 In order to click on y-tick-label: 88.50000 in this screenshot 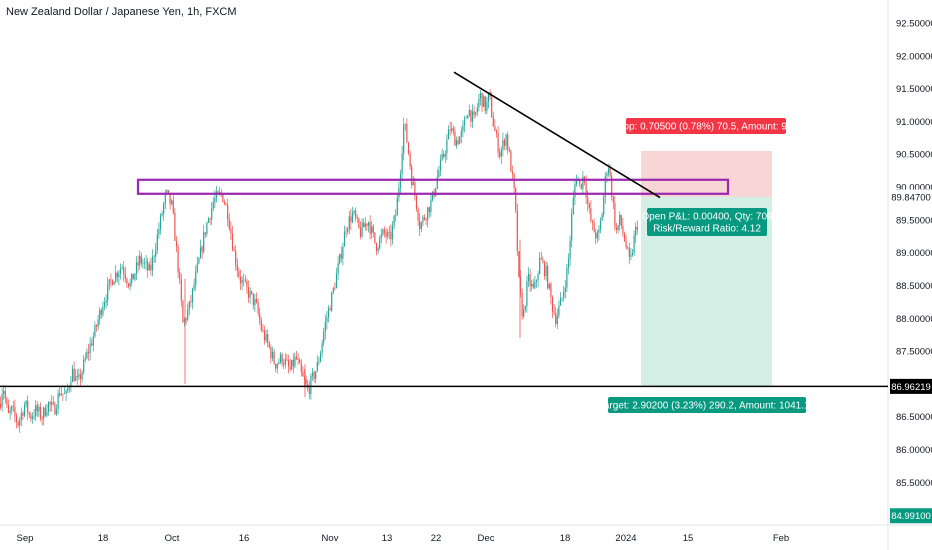, I will do `click(914, 286)`.